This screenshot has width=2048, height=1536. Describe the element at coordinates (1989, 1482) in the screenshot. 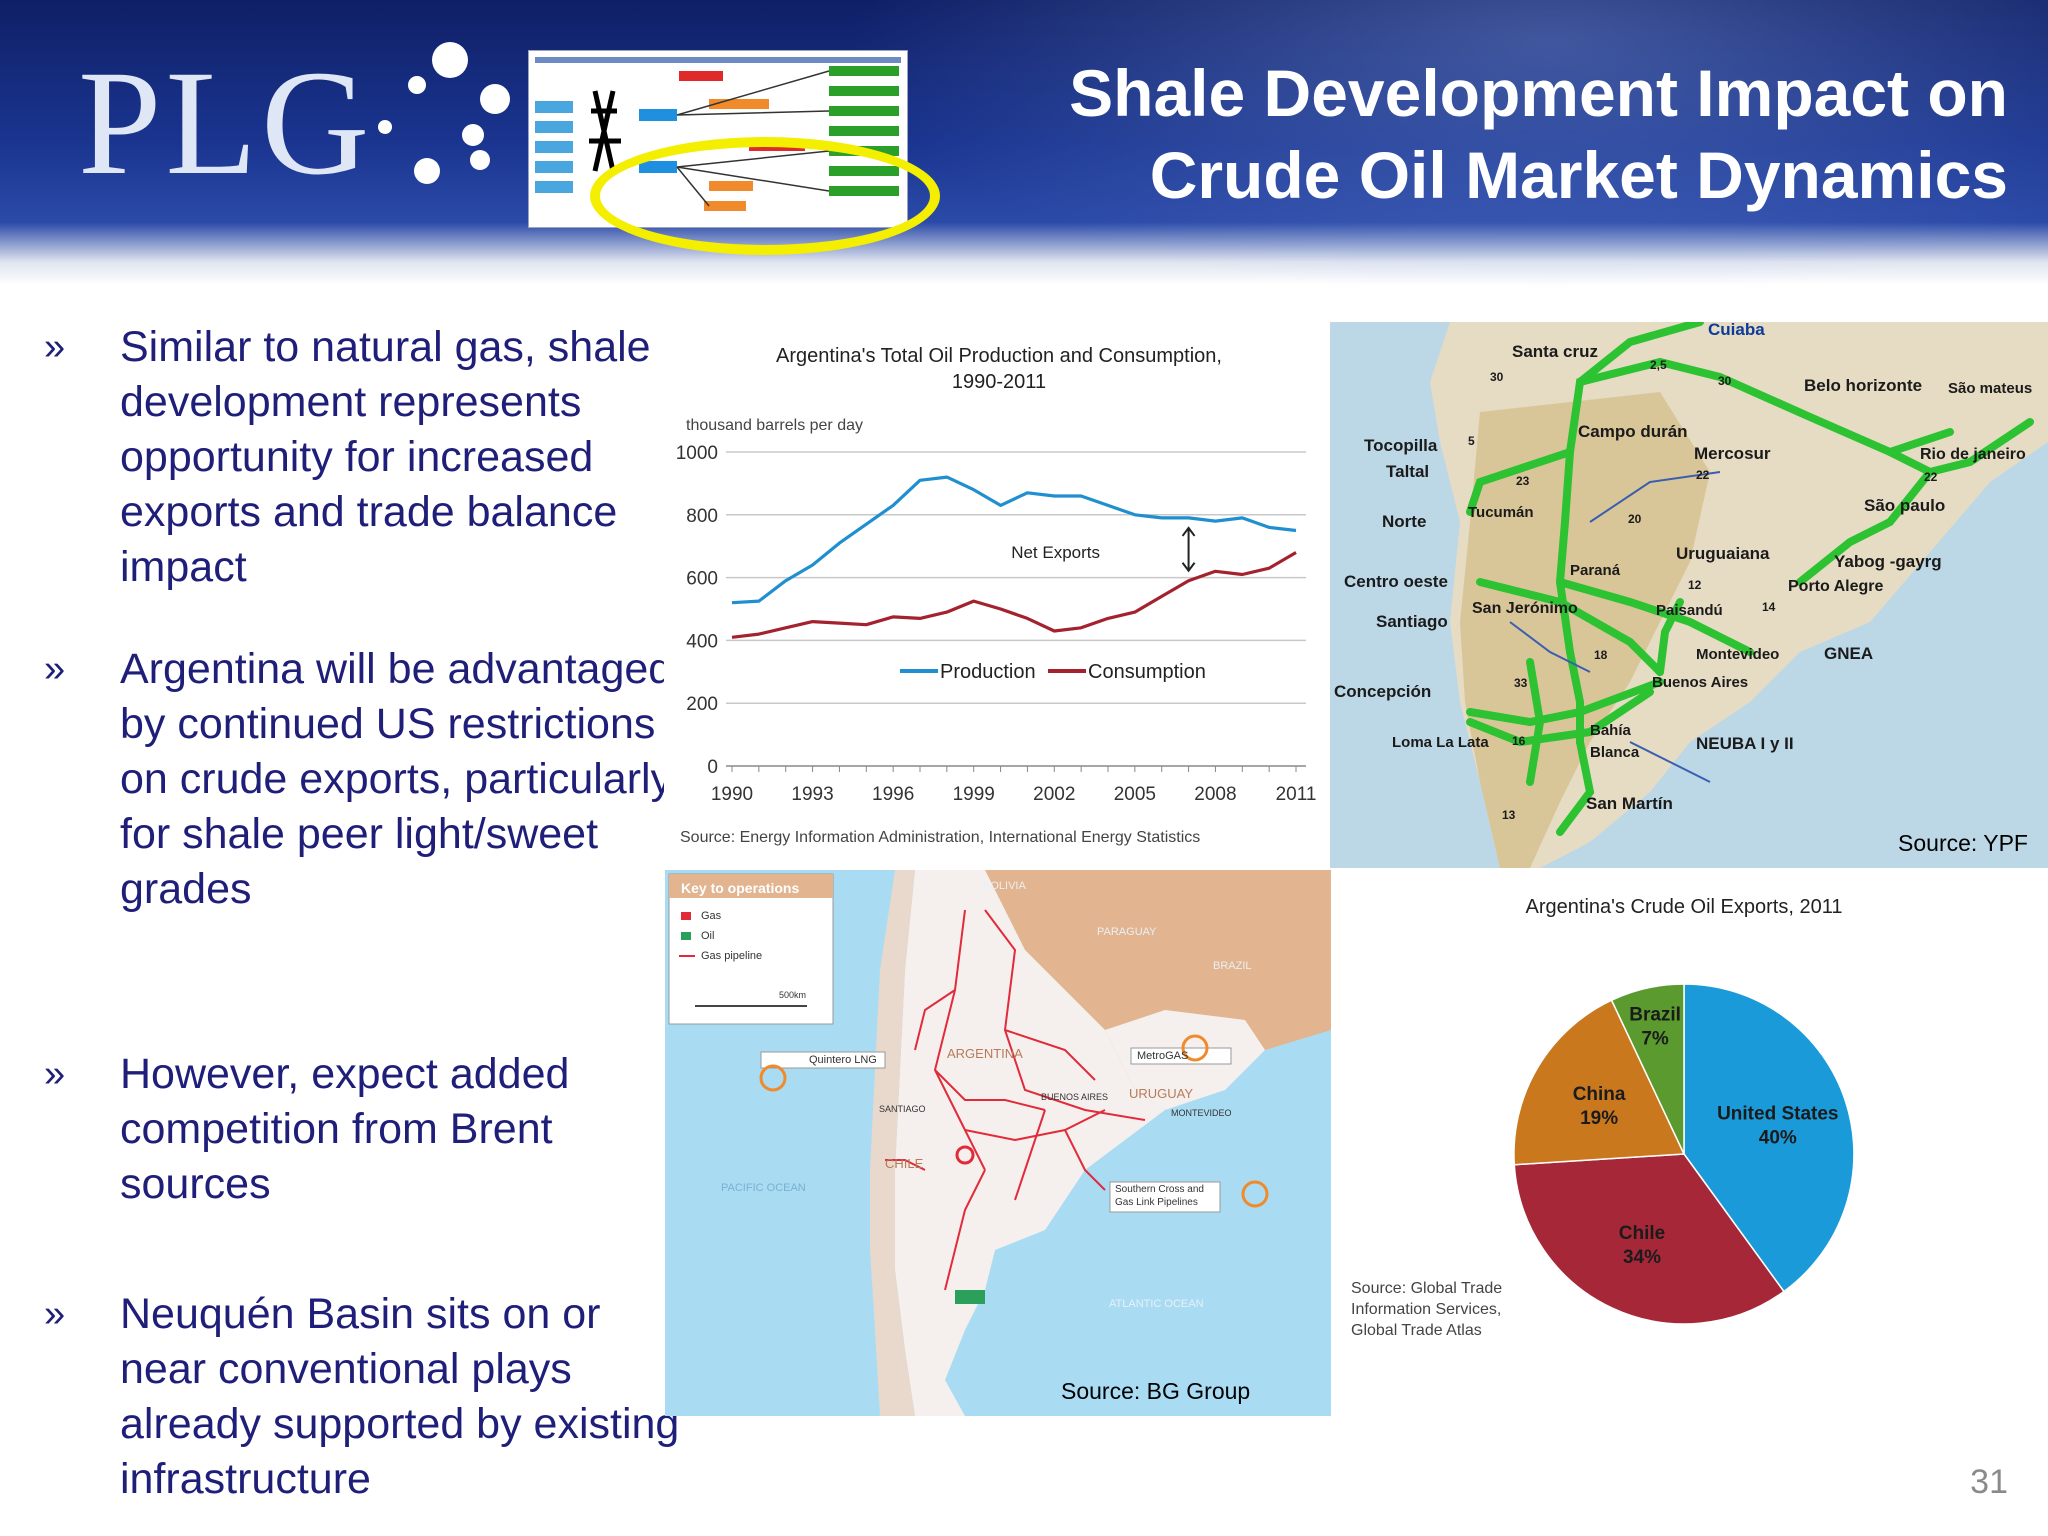

I see `page-number: 31` at that location.